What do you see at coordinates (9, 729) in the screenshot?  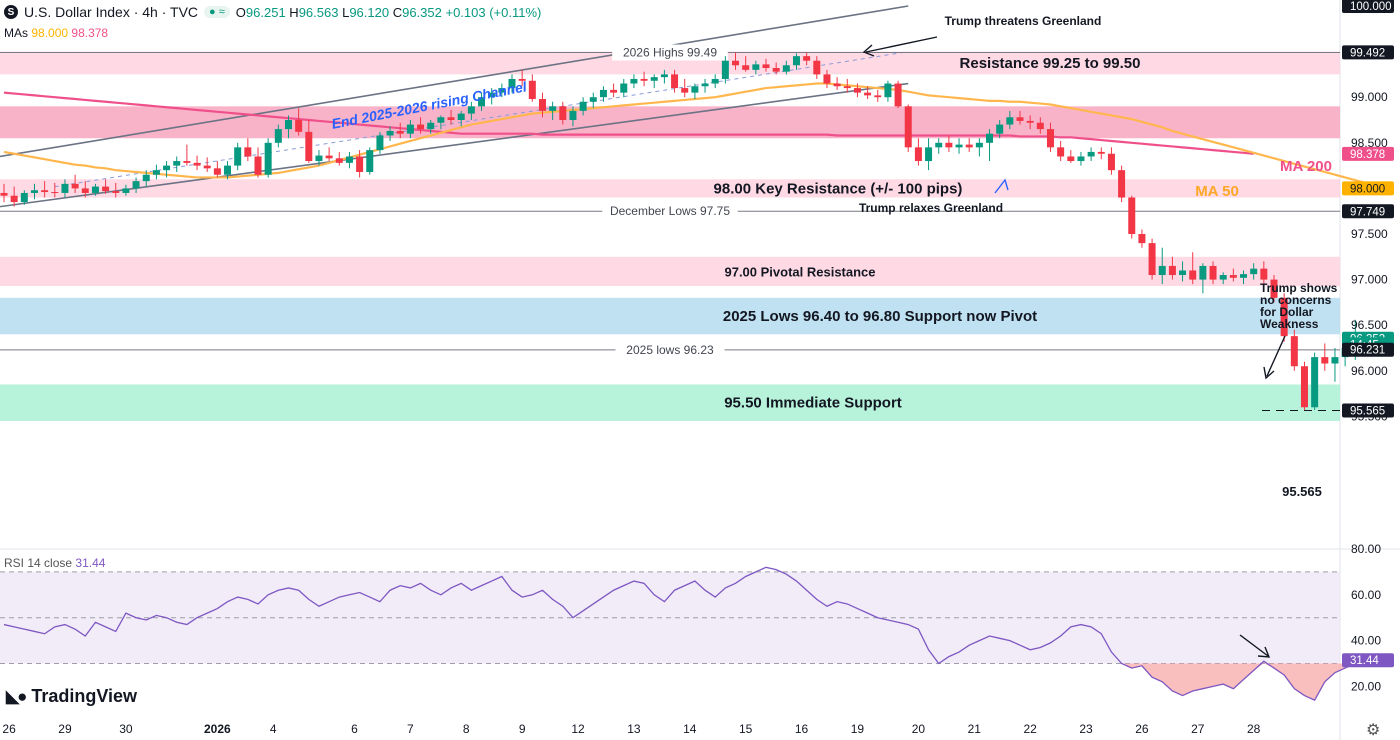 I see `time-axis-tick-0: 26` at bounding box center [9, 729].